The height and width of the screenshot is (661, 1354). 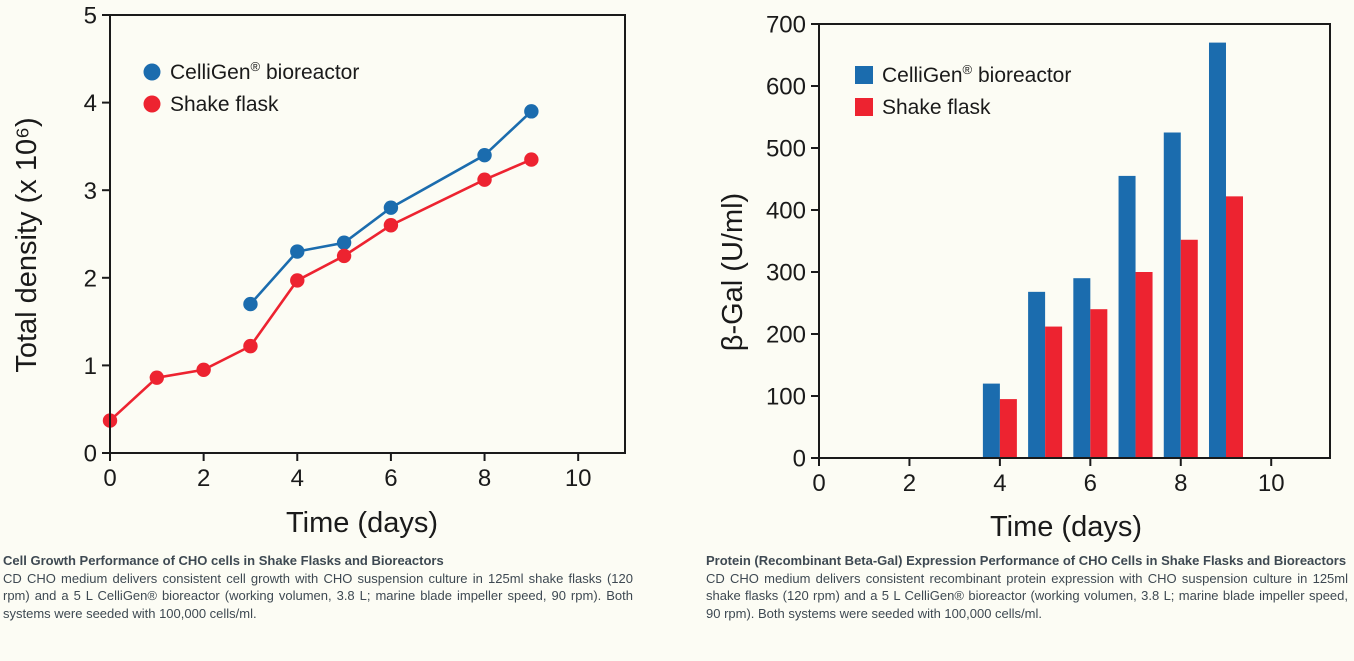 I want to click on point-bioreactor-day9, so click(x=531, y=111).